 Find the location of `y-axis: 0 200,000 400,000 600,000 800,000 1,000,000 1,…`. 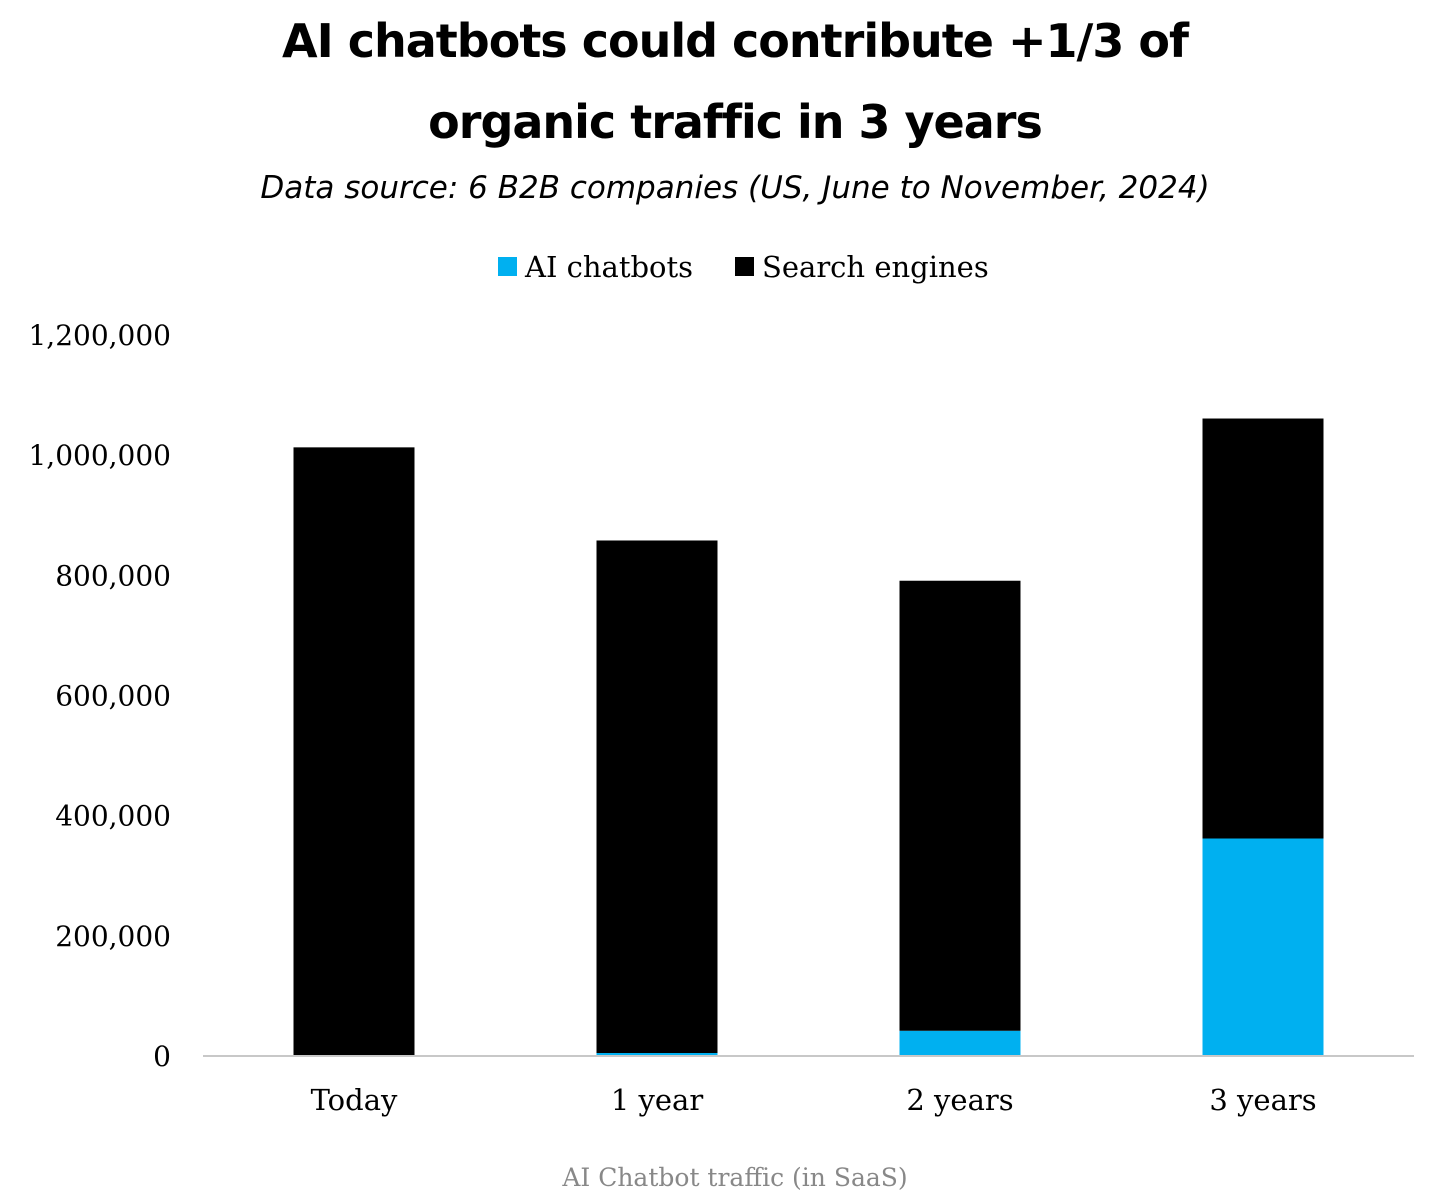

y-axis: 0 200,000 400,000 600,000 800,000 1,000,000 1,… is located at coordinates (99, 696).